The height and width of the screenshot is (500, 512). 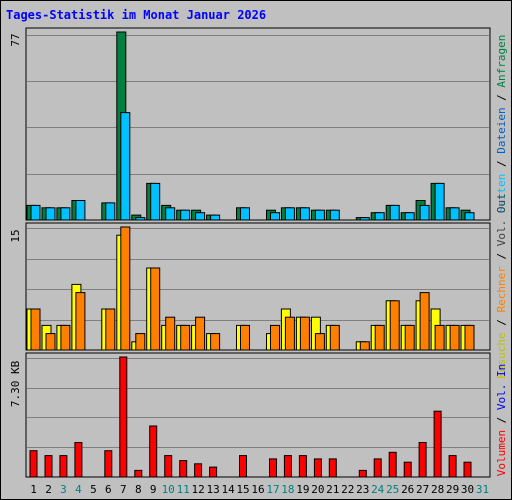 What do you see at coordinates (452, 489) in the screenshot?
I see `x-tick-label-29: 29` at bounding box center [452, 489].